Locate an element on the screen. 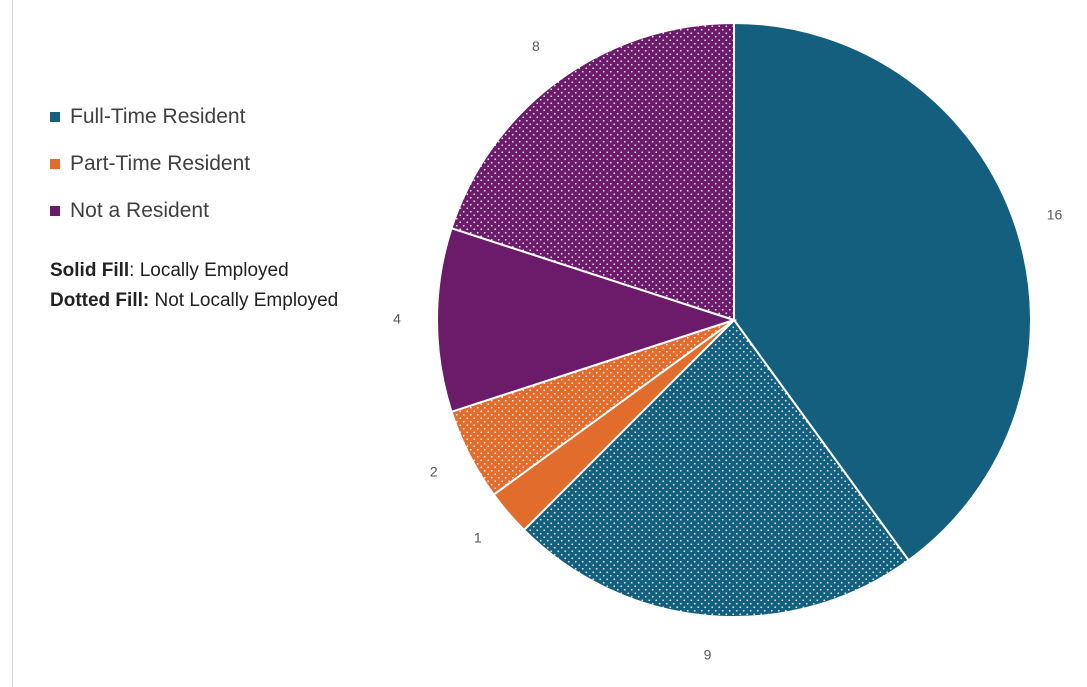 The width and height of the screenshot is (1087, 687). legend-label: Not a Resident is located at coordinates (139, 210).